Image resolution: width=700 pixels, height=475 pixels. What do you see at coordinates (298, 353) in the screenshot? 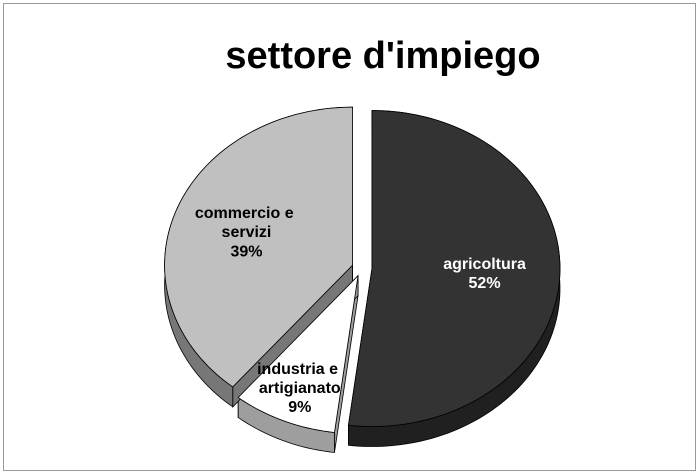
I see `slice` at bounding box center [298, 353].